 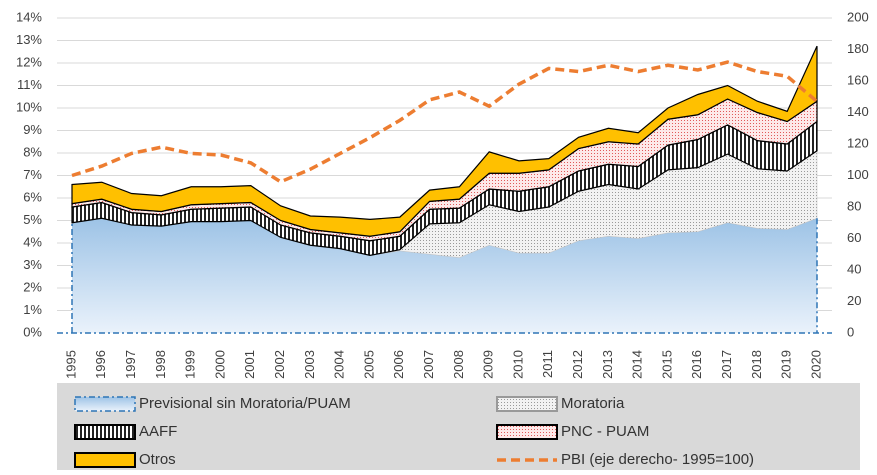 What do you see at coordinates (32, 331) in the screenshot?
I see `y-tick-label: 0%` at bounding box center [32, 331].